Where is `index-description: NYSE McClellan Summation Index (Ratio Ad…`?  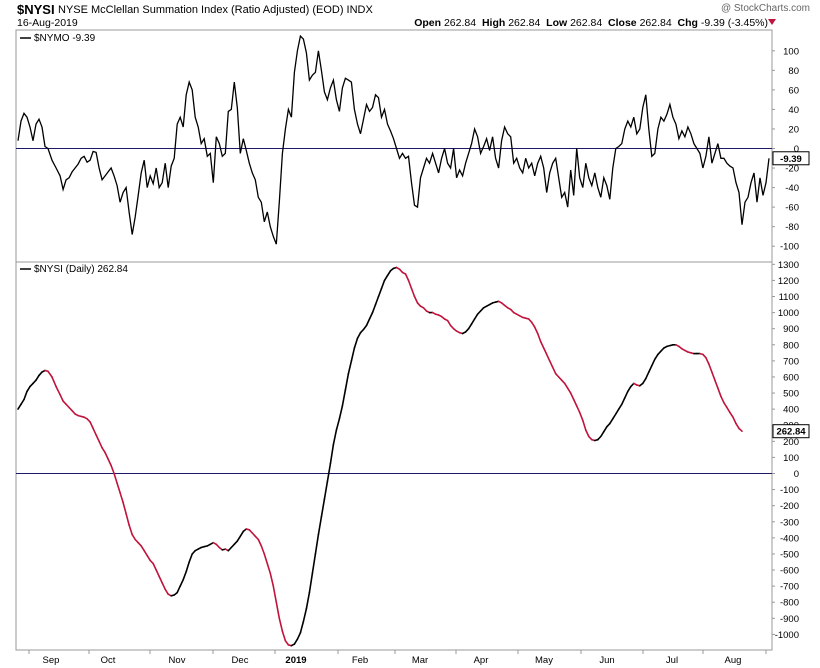 index-description: NYSE McClellan Summation Index (Ratio Ad… is located at coordinates (215, 10).